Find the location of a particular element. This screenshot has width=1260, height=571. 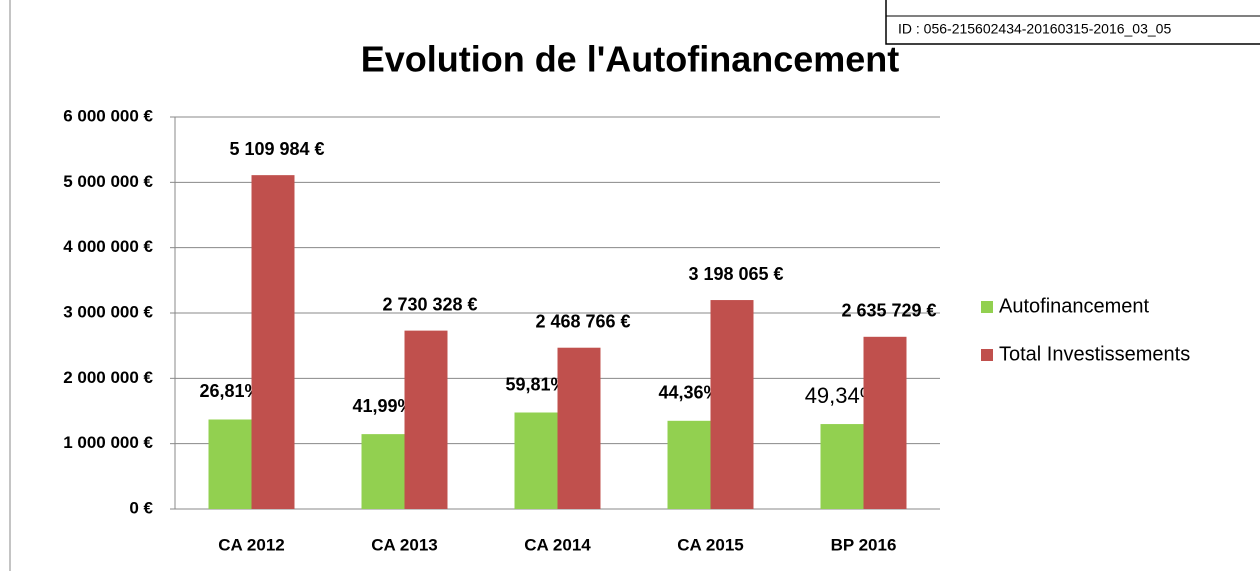

x-tick-label: CA 2014 is located at coordinates (557, 544).